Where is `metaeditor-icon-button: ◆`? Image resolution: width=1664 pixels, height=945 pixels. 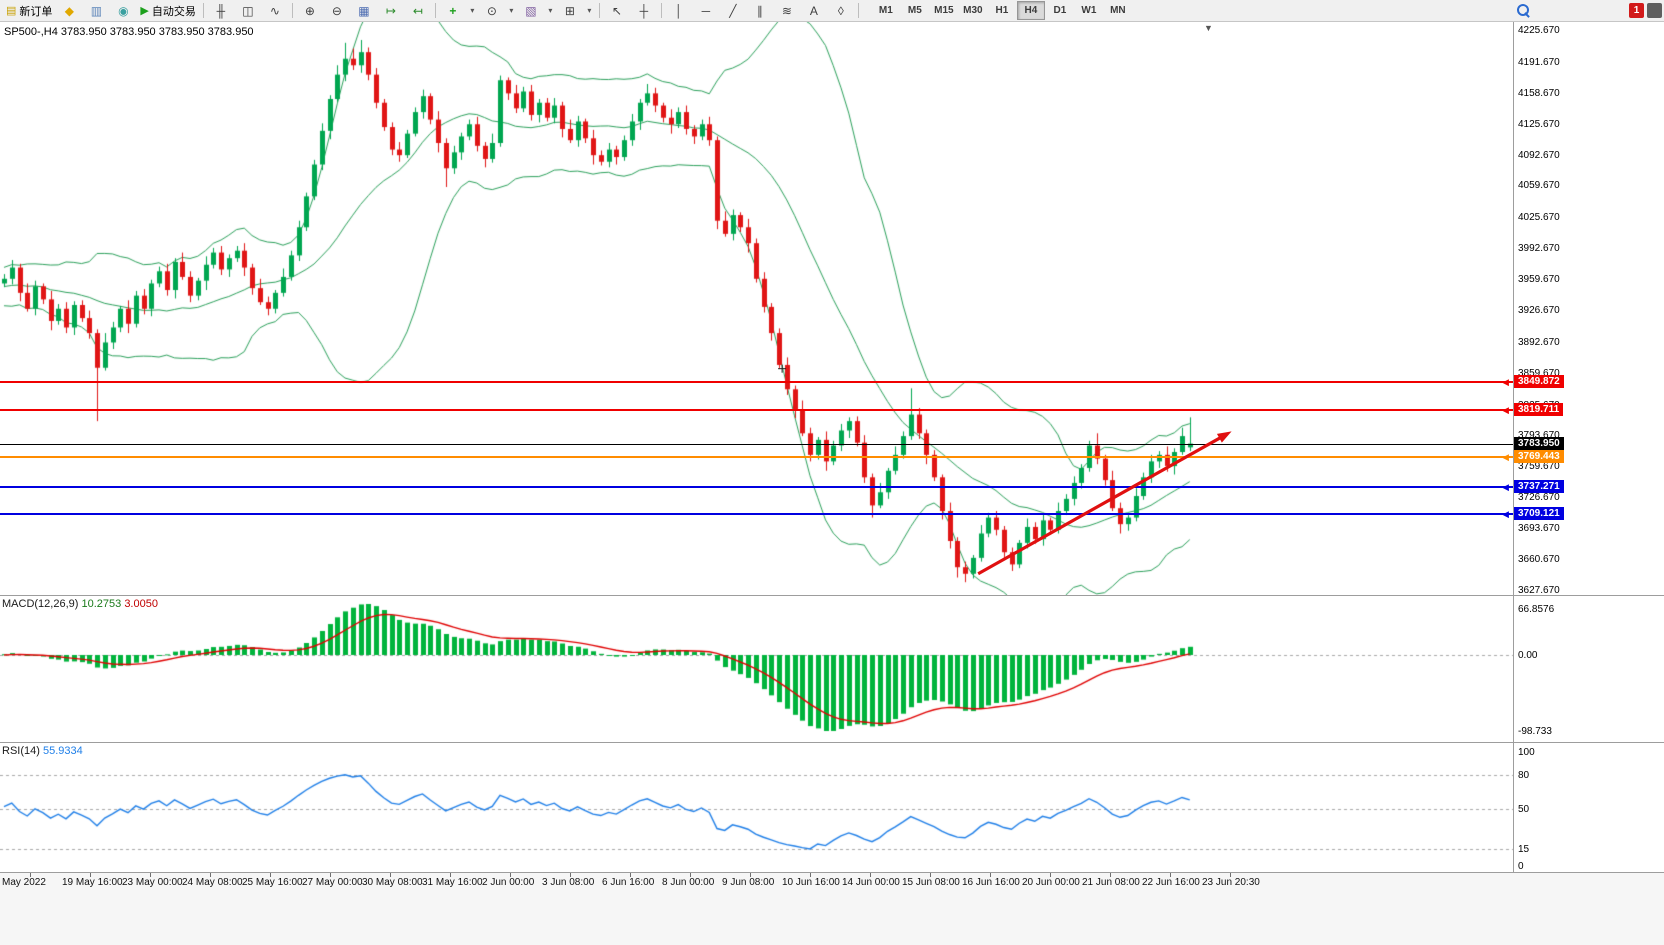
metaeditor-icon-button: ◆ is located at coordinates (69, 11).